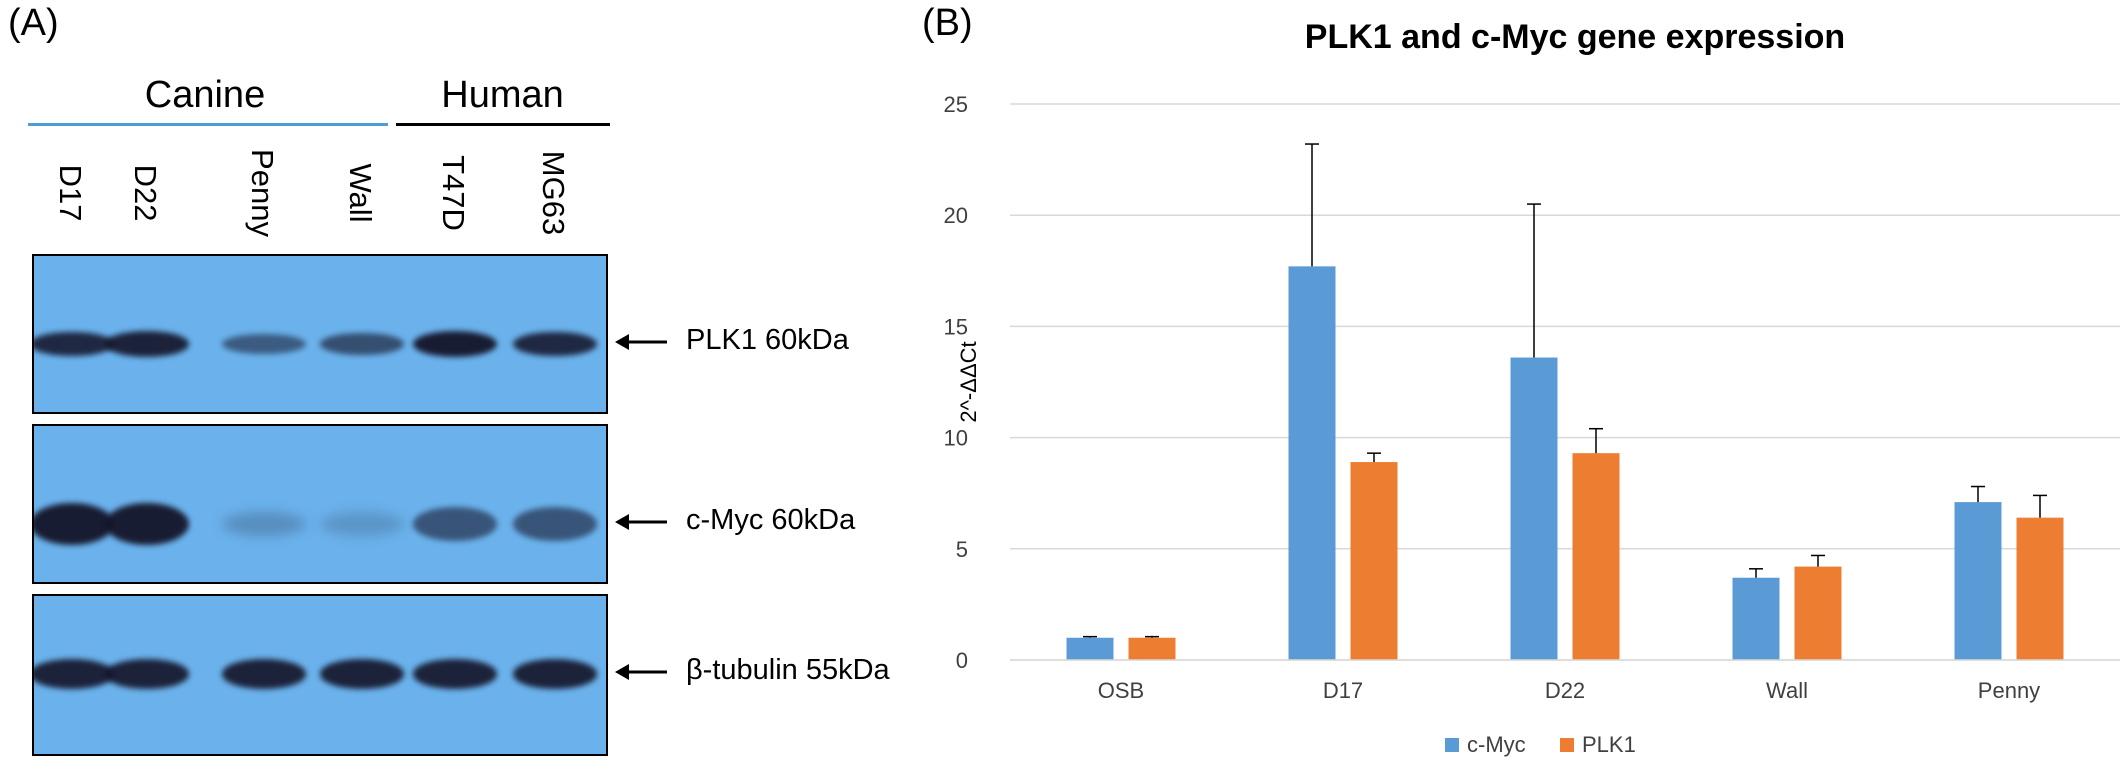  I want to click on lane-label-wall: Wall, so click(360, 193).